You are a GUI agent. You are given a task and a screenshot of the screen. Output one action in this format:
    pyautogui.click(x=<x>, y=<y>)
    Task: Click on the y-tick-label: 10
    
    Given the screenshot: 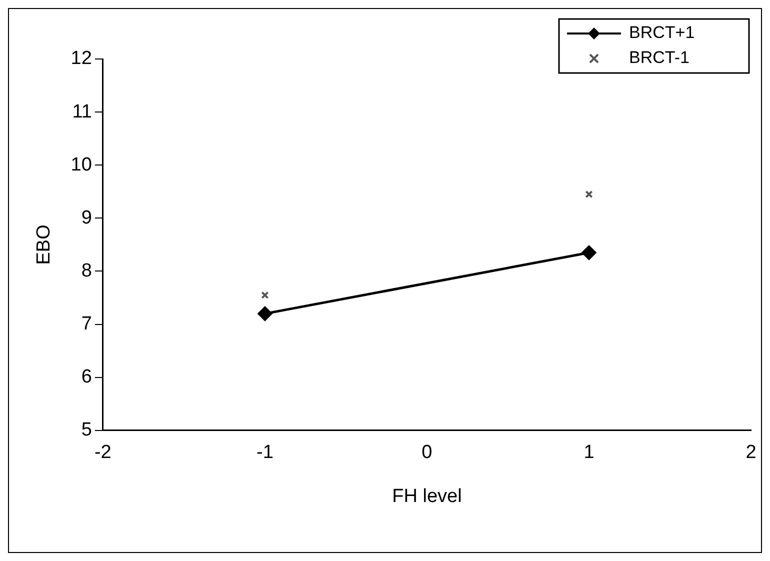 What is the action you would take?
    pyautogui.click(x=81, y=165)
    